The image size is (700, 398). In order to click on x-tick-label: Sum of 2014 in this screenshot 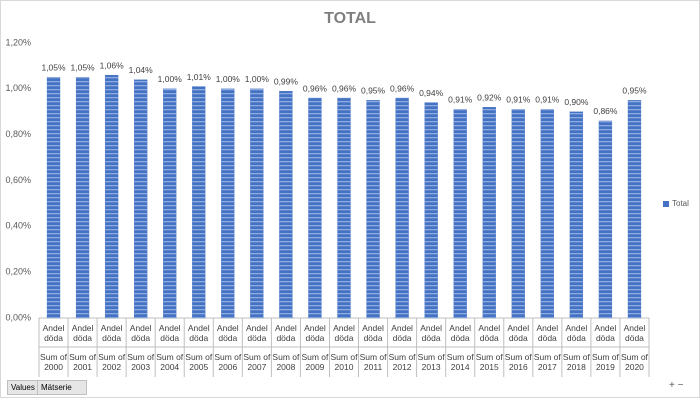, I will do `click(460, 362)`.